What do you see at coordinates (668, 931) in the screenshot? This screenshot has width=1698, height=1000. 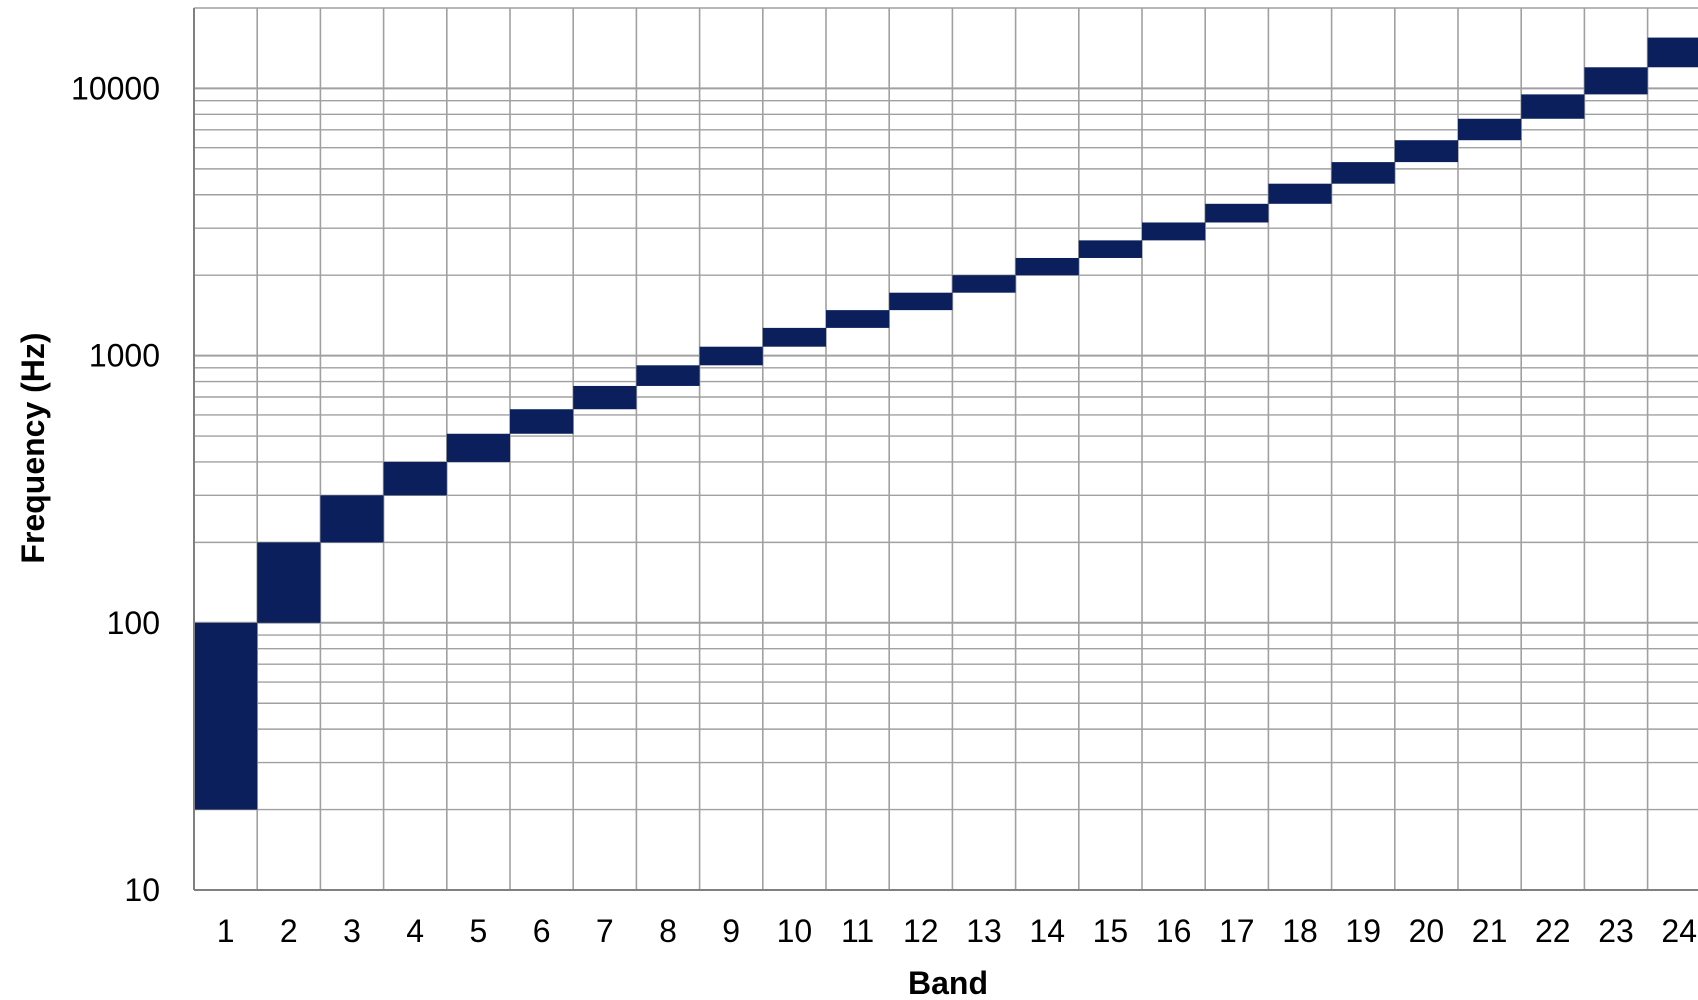 I see `x-tick-label: 8` at bounding box center [668, 931].